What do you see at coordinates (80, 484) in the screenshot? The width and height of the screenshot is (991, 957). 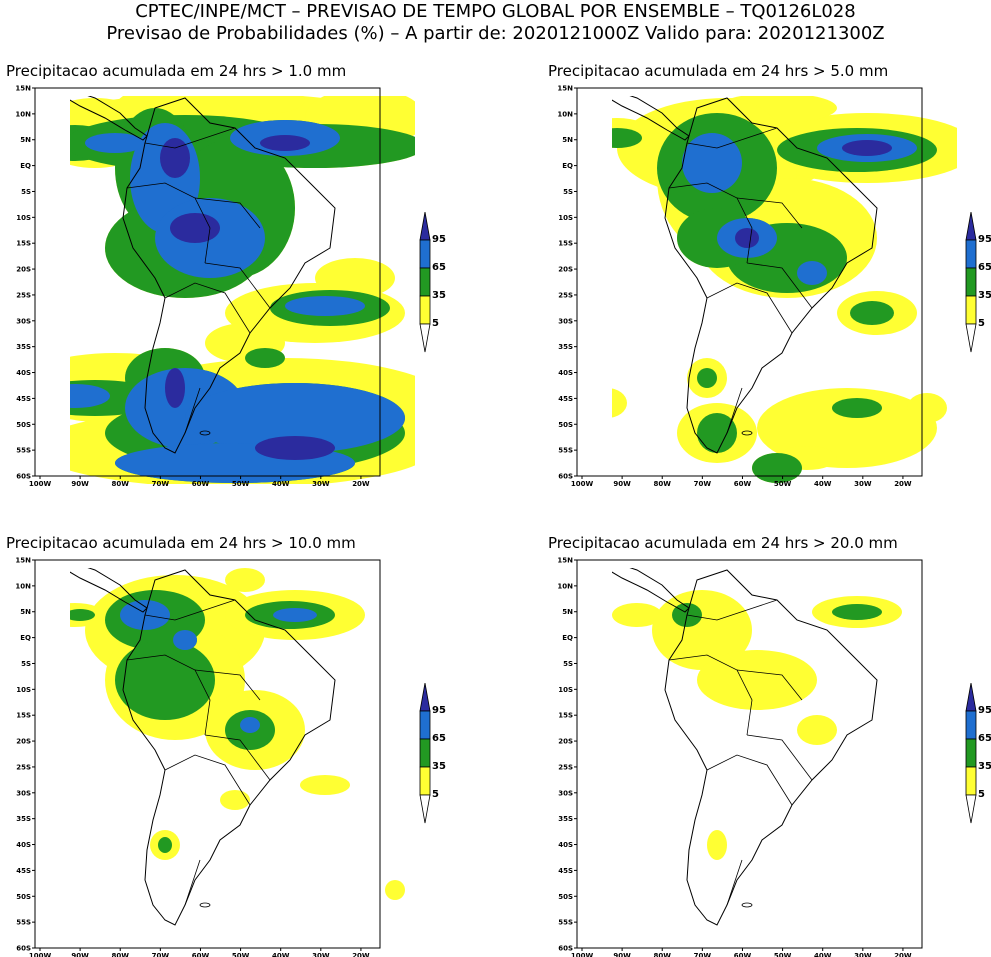 I see `lon-tick-label: 90W` at bounding box center [80, 484].